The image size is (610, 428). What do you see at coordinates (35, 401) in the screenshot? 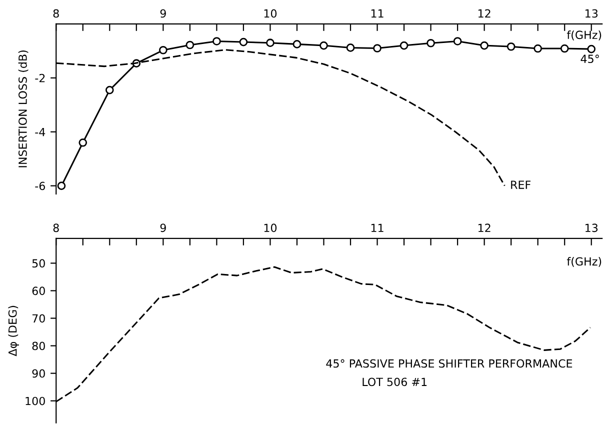
I see `y-tick-label: 100` at bounding box center [35, 401].